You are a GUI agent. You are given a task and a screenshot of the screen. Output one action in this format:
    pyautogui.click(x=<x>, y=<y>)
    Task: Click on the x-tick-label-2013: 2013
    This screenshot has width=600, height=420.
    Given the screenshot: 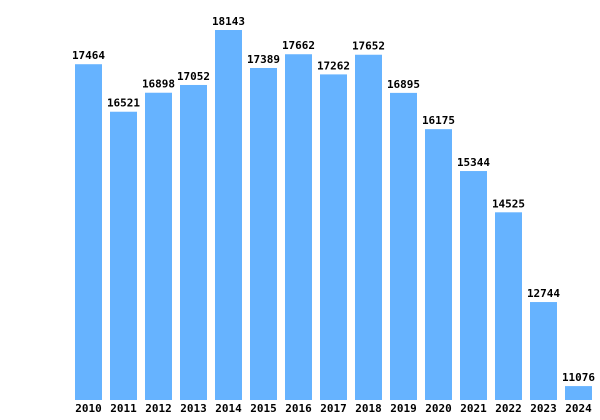 What is the action you would take?
    pyautogui.click(x=193, y=408)
    